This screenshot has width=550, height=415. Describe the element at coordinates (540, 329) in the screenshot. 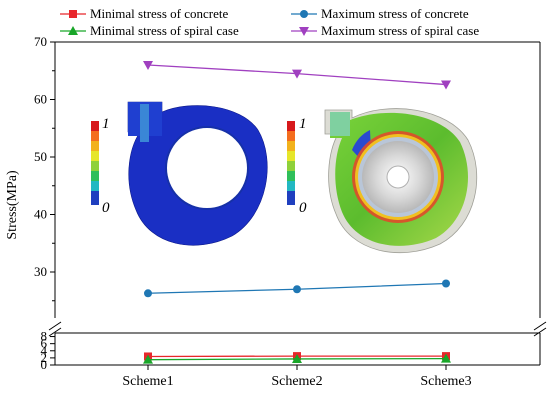

I see `axis-break-right` at that location.